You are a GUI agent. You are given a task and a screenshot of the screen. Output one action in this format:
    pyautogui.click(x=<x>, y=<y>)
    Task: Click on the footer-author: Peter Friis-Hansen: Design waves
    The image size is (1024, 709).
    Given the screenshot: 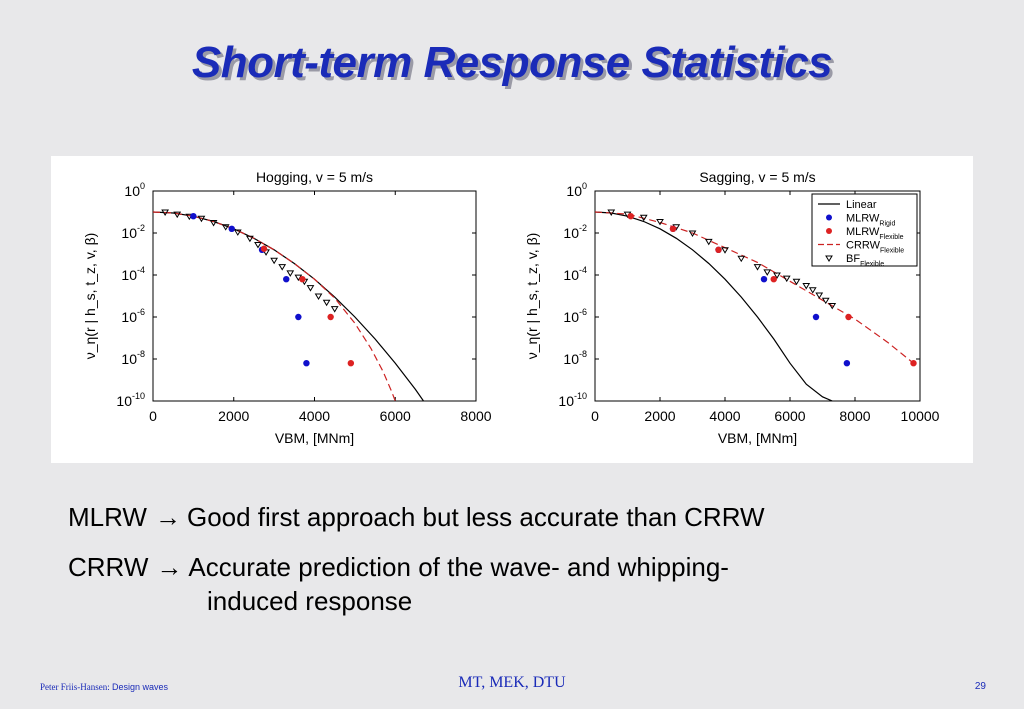 What is the action you would take?
    pyautogui.click(x=104, y=687)
    